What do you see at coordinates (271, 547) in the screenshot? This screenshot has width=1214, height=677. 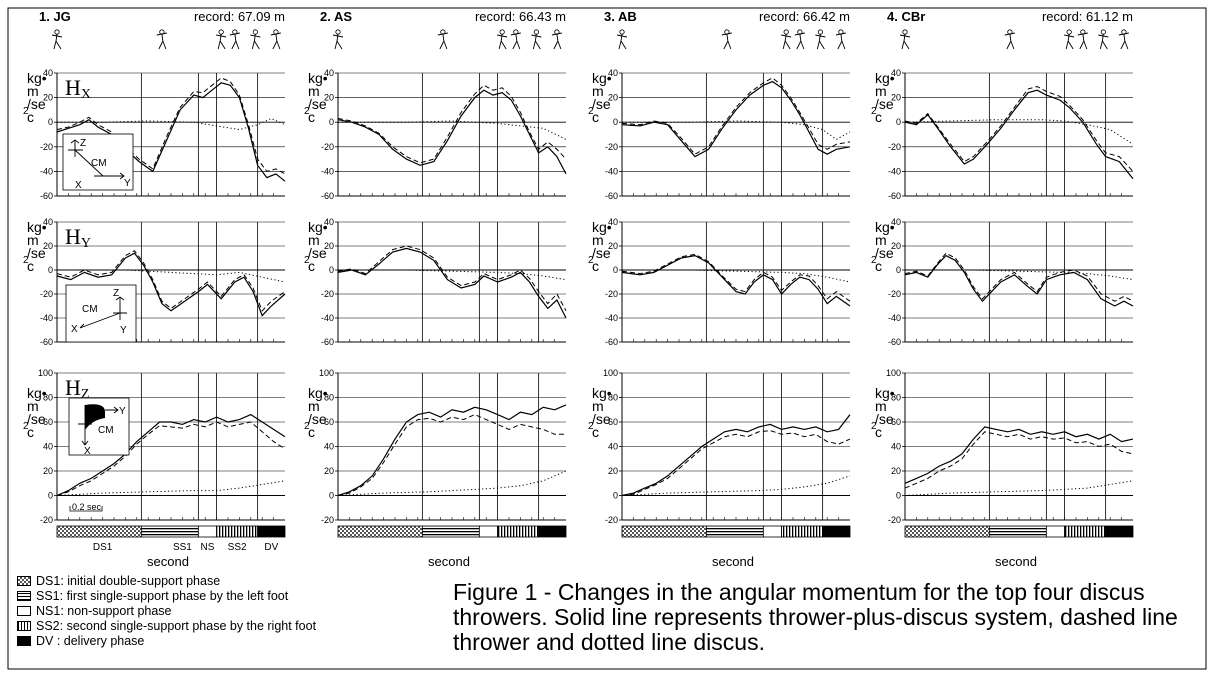 I see `phase-label: DV` at bounding box center [271, 547].